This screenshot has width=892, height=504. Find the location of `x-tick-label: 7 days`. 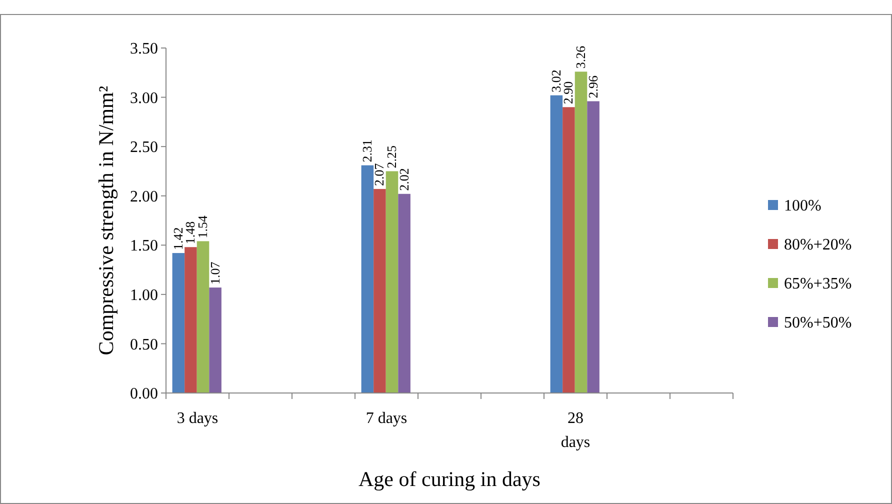

x-tick-label: 7 days is located at coordinates (387, 418).